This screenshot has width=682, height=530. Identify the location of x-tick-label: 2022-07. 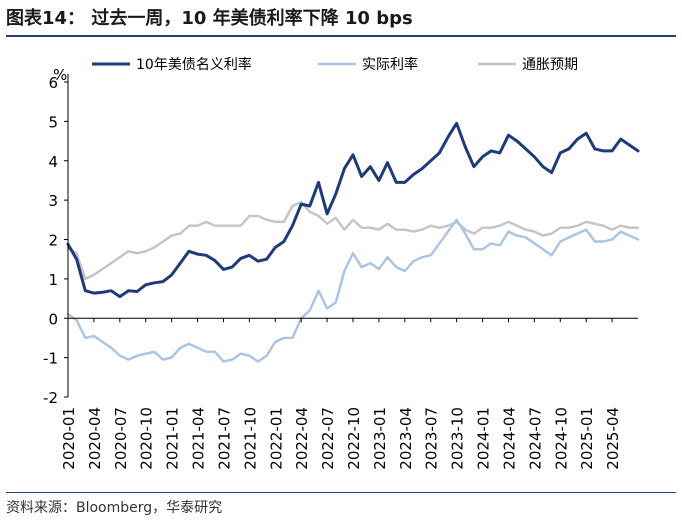
(328, 438).